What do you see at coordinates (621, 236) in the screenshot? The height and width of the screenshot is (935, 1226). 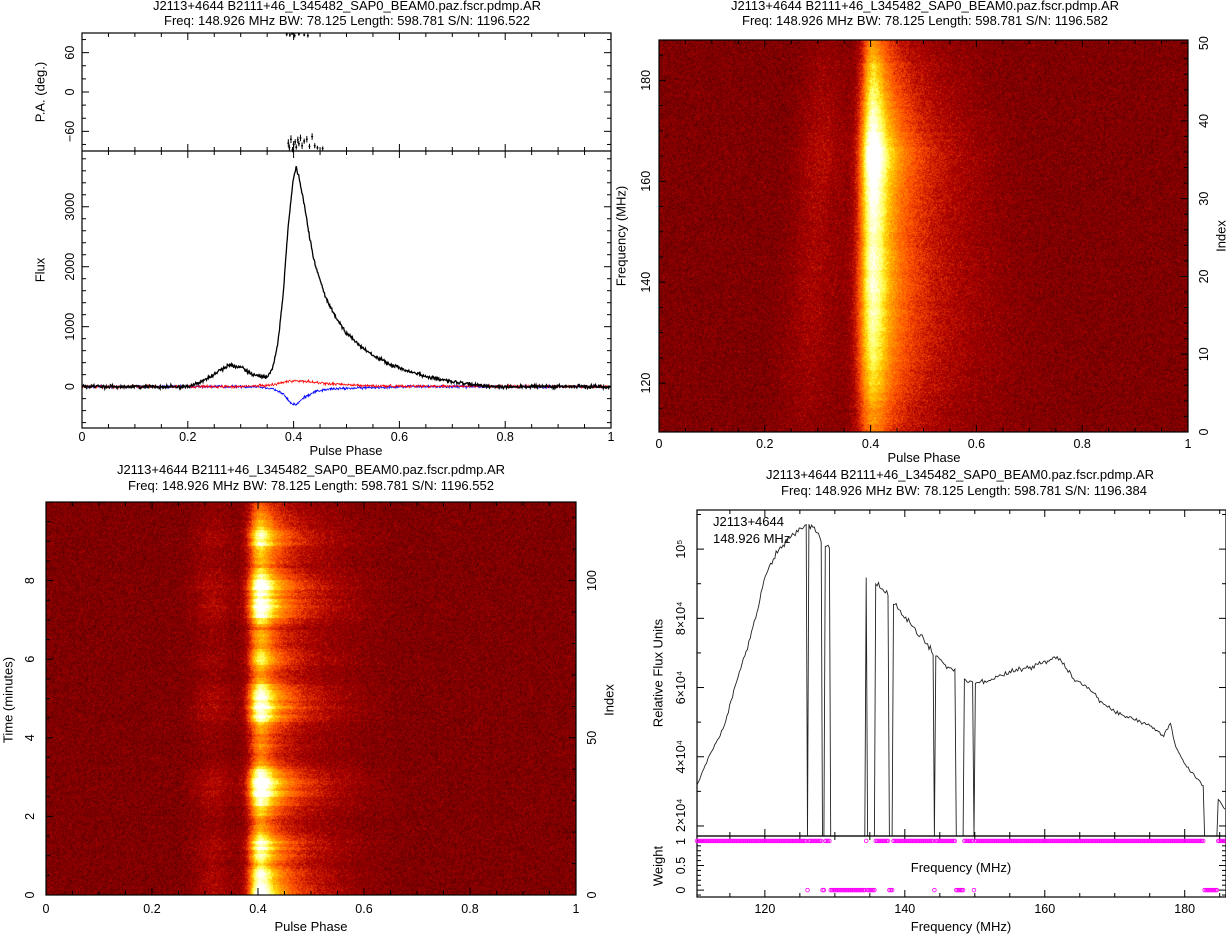 I see `freq-heatmap-ylabel: Frequency (MHz)` at bounding box center [621, 236].